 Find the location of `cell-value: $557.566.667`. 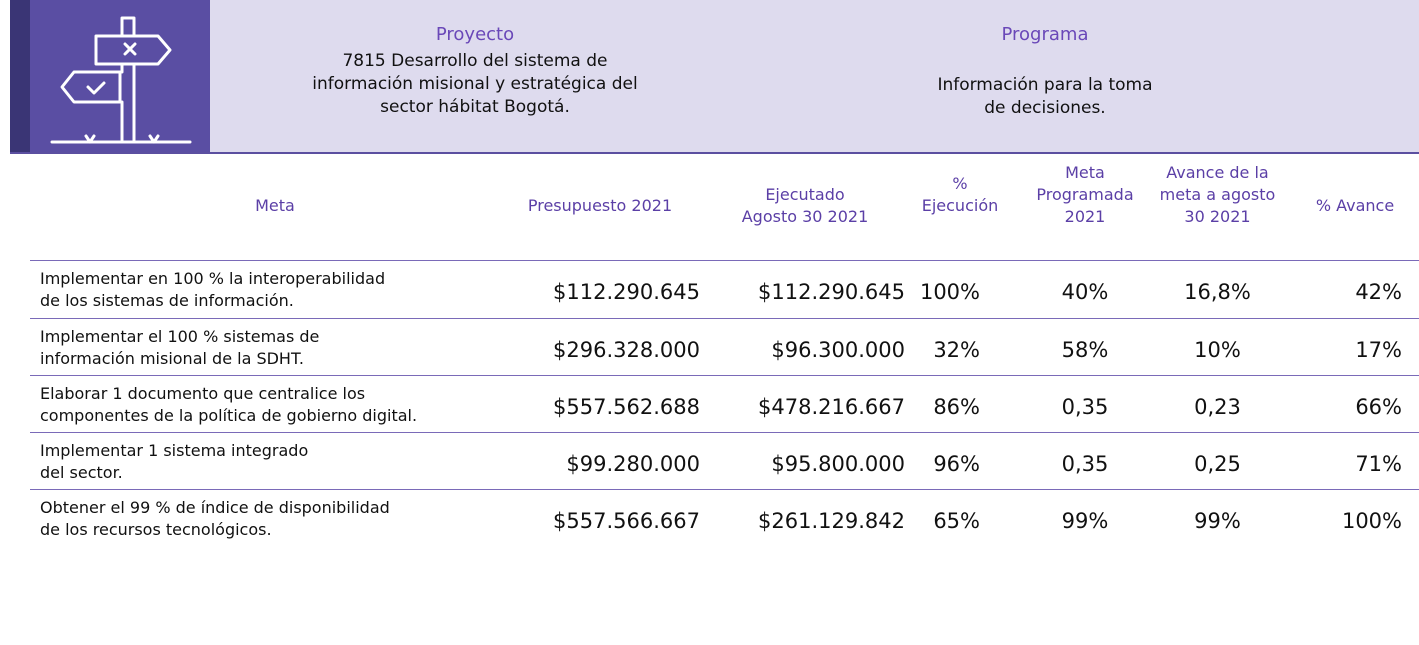

cell-value: $557.566.667 is located at coordinates (626, 521).